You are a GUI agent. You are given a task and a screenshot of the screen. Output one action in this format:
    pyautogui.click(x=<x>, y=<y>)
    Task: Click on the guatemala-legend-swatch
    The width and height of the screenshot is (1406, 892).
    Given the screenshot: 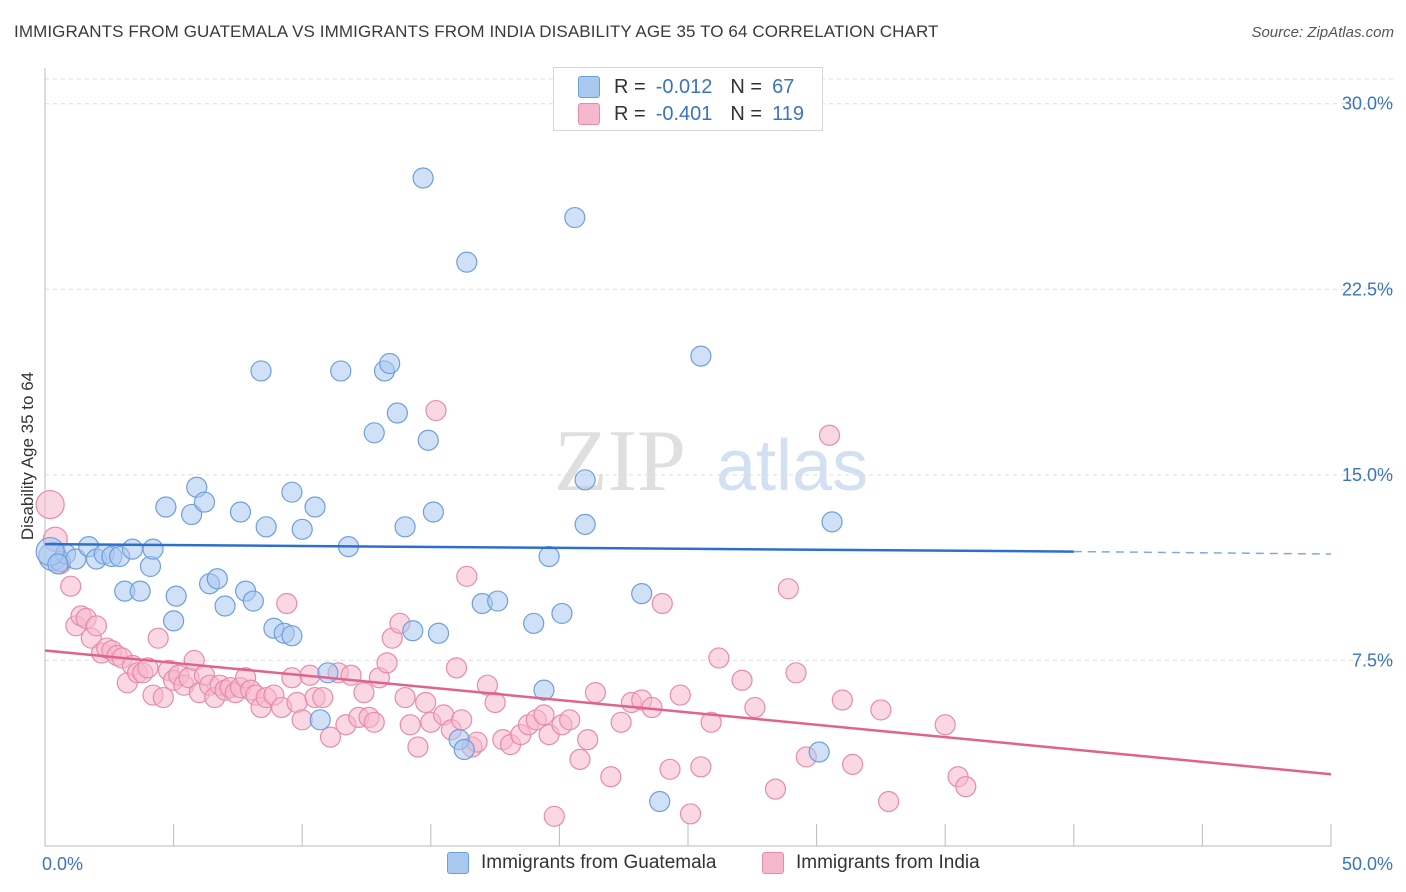 What is the action you would take?
    pyautogui.click(x=458, y=863)
    